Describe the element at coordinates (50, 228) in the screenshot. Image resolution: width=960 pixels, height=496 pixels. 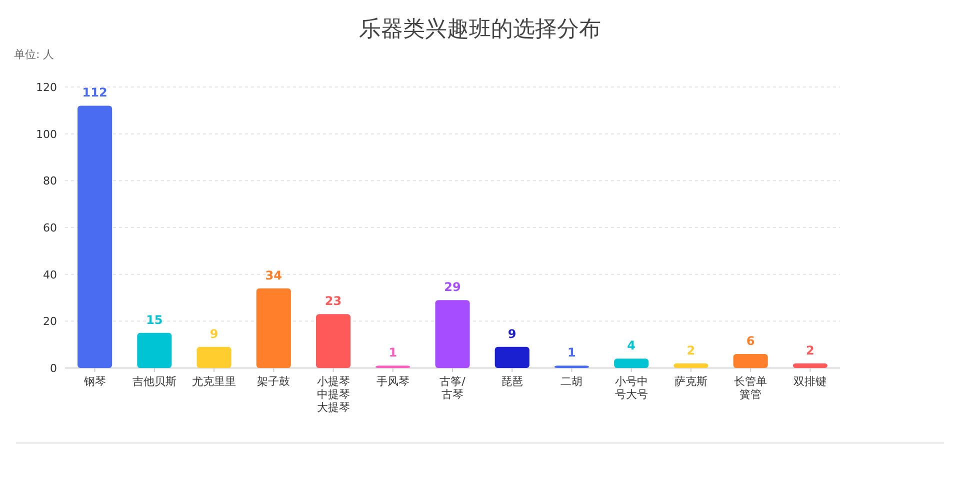
I see `y-tick-label: 60` at that location.